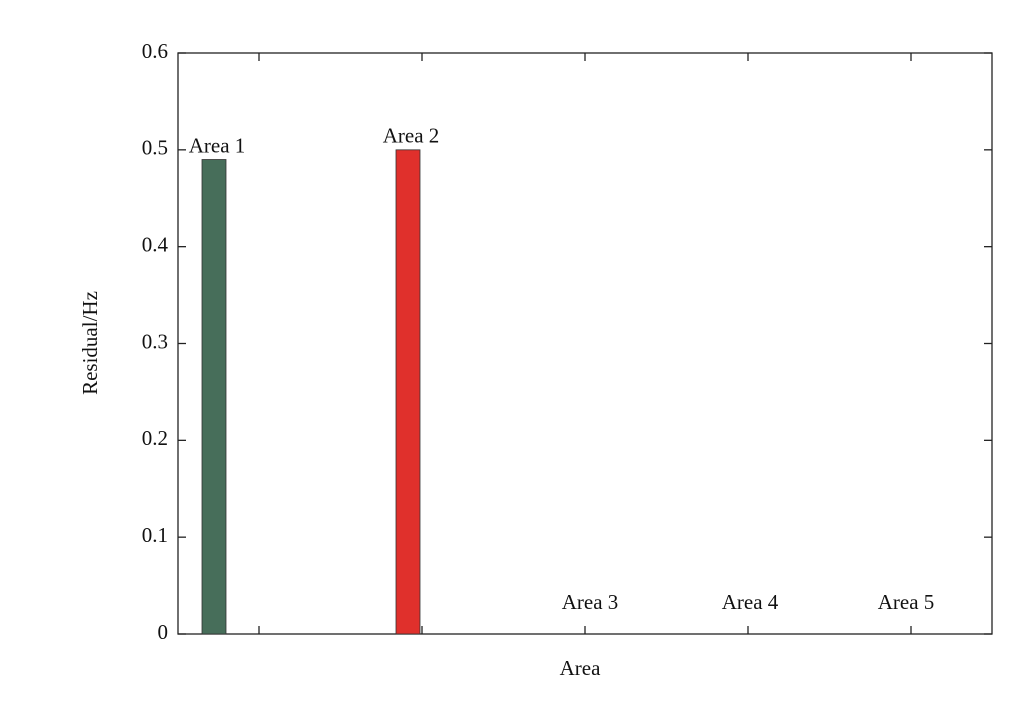 This screenshot has width=1023, height=701. I want to click on data-label: Area 2, so click(411, 136).